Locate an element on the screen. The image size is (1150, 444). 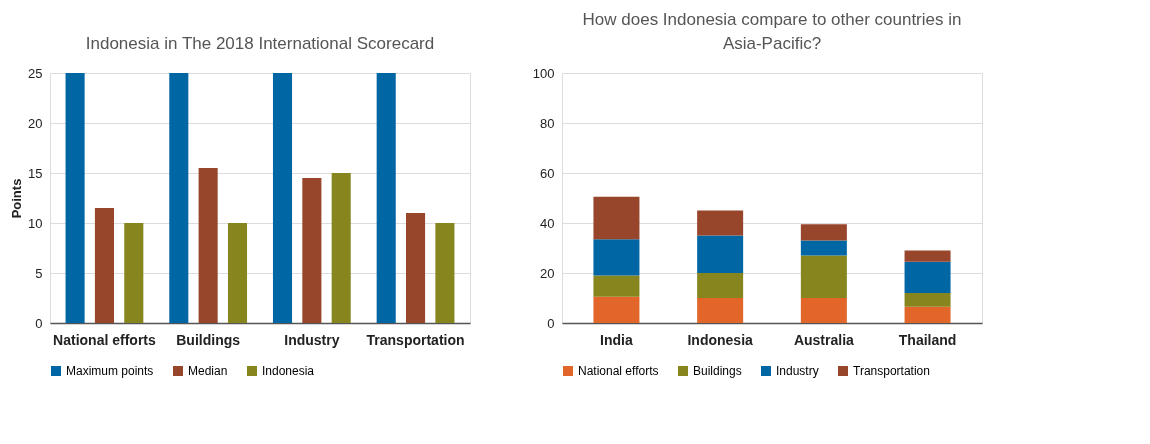
legend-label: Median is located at coordinates (208, 371).